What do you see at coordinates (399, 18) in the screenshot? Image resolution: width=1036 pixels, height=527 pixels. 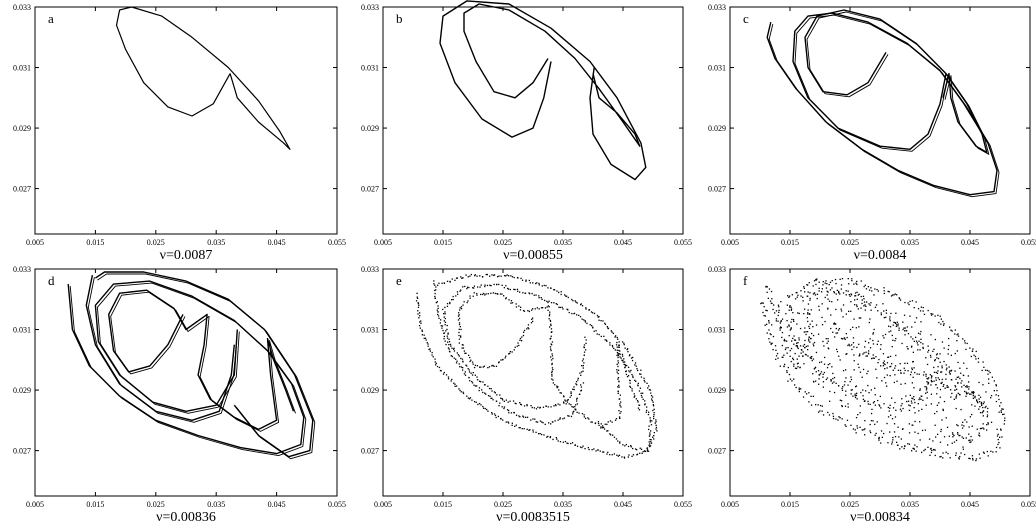 I see `panel-letter: b` at bounding box center [399, 18].